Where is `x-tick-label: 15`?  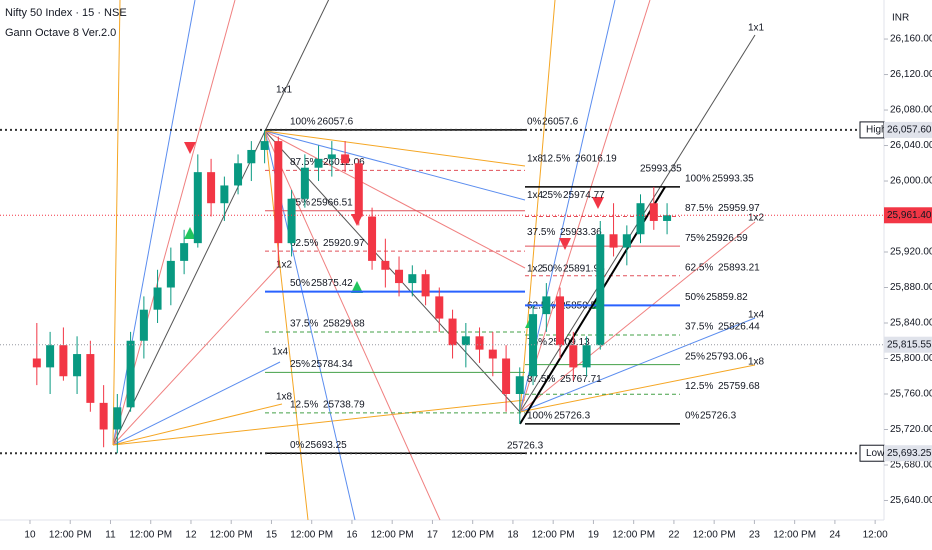 x-tick-label: 15 is located at coordinates (272, 535).